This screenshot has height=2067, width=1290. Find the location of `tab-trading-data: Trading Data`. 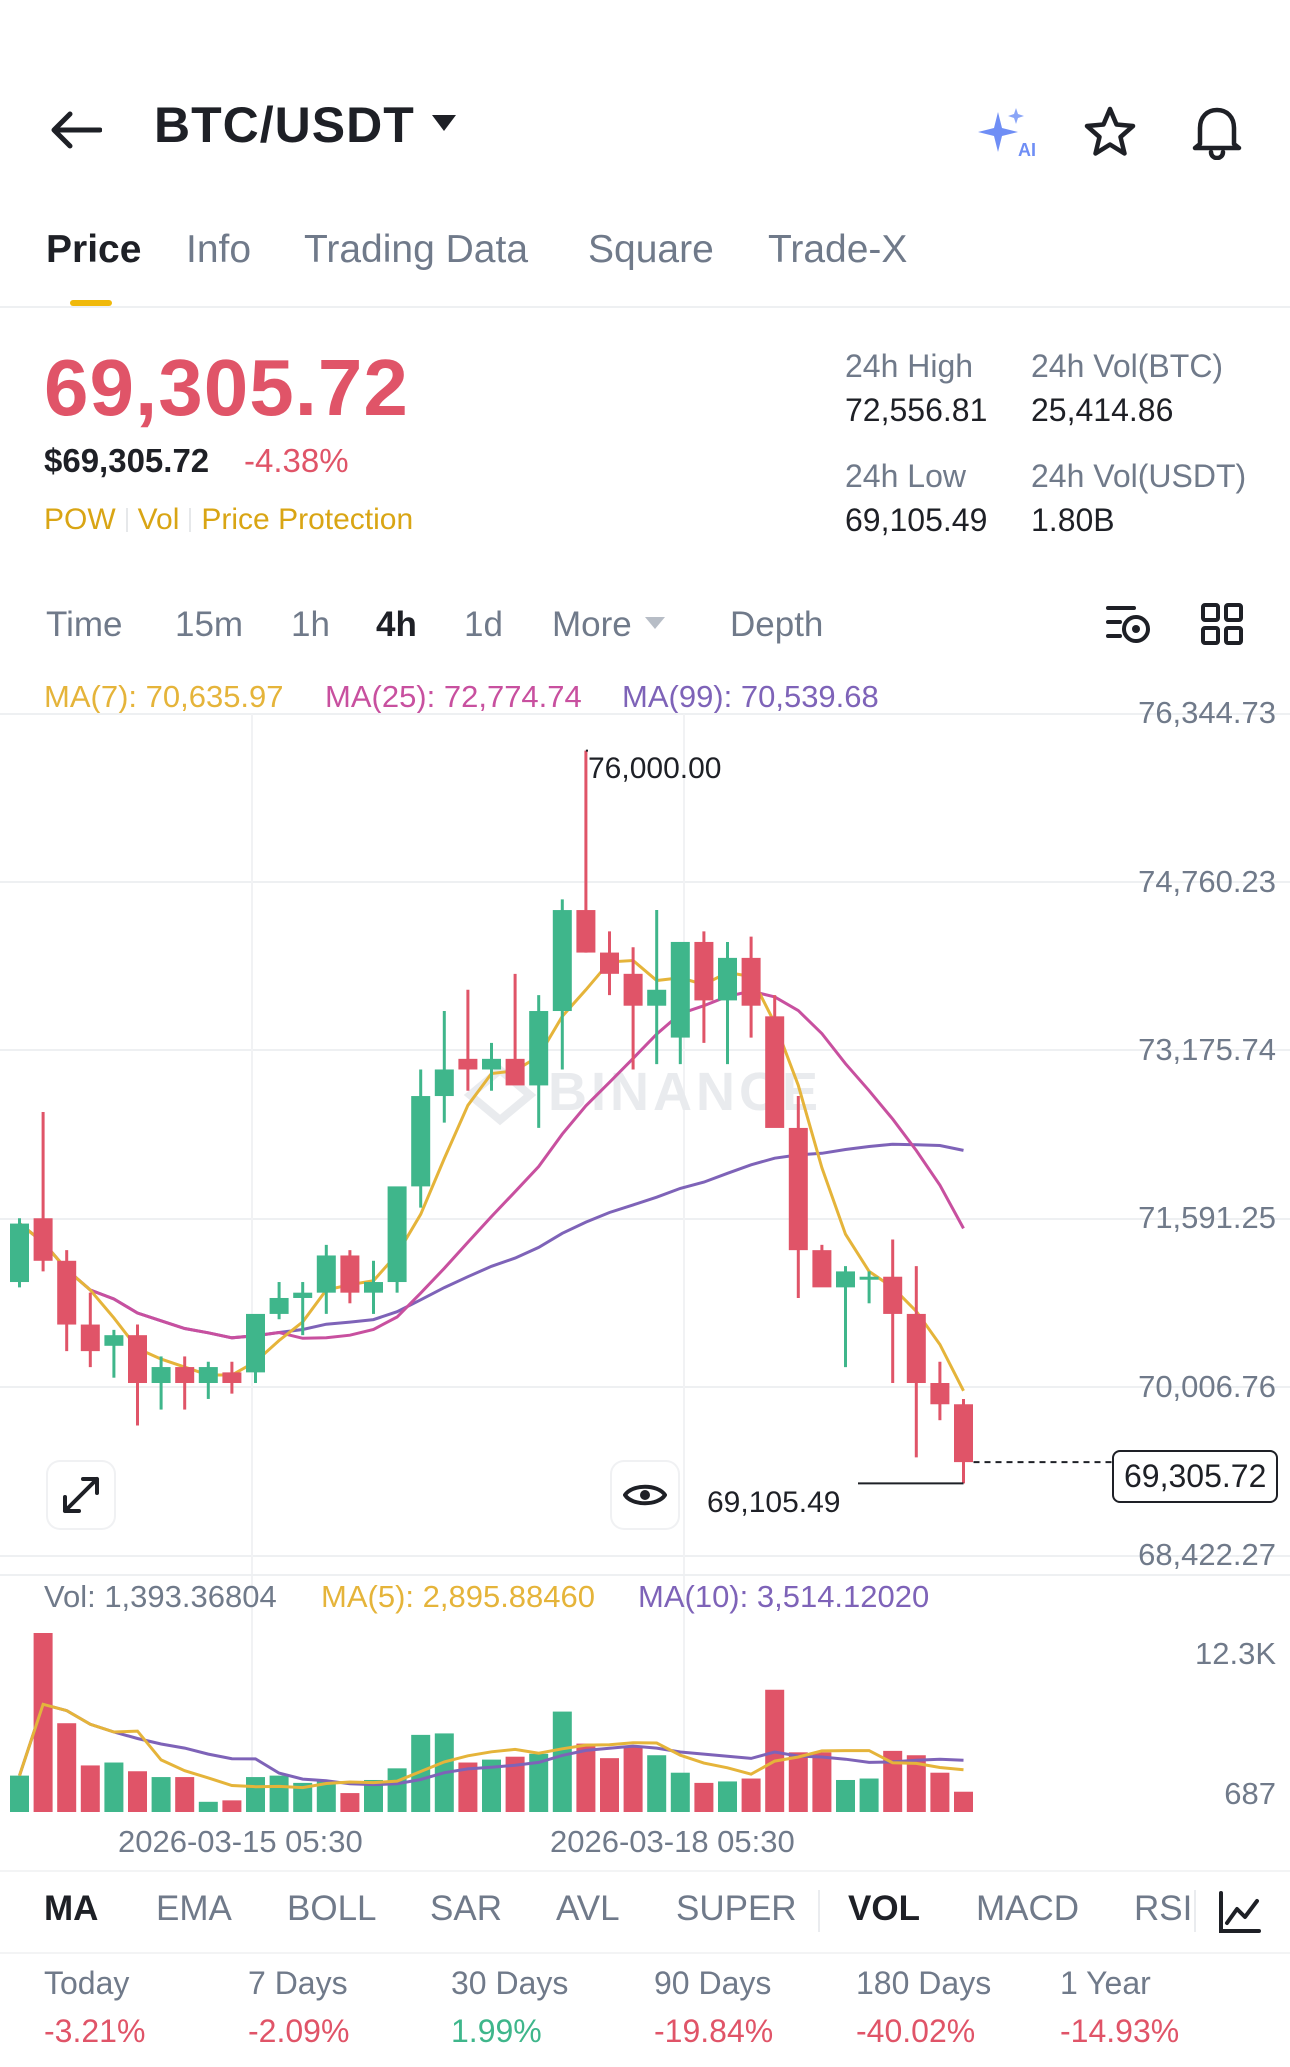

tab-trading-data: Trading Data is located at coordinates (416, 249).